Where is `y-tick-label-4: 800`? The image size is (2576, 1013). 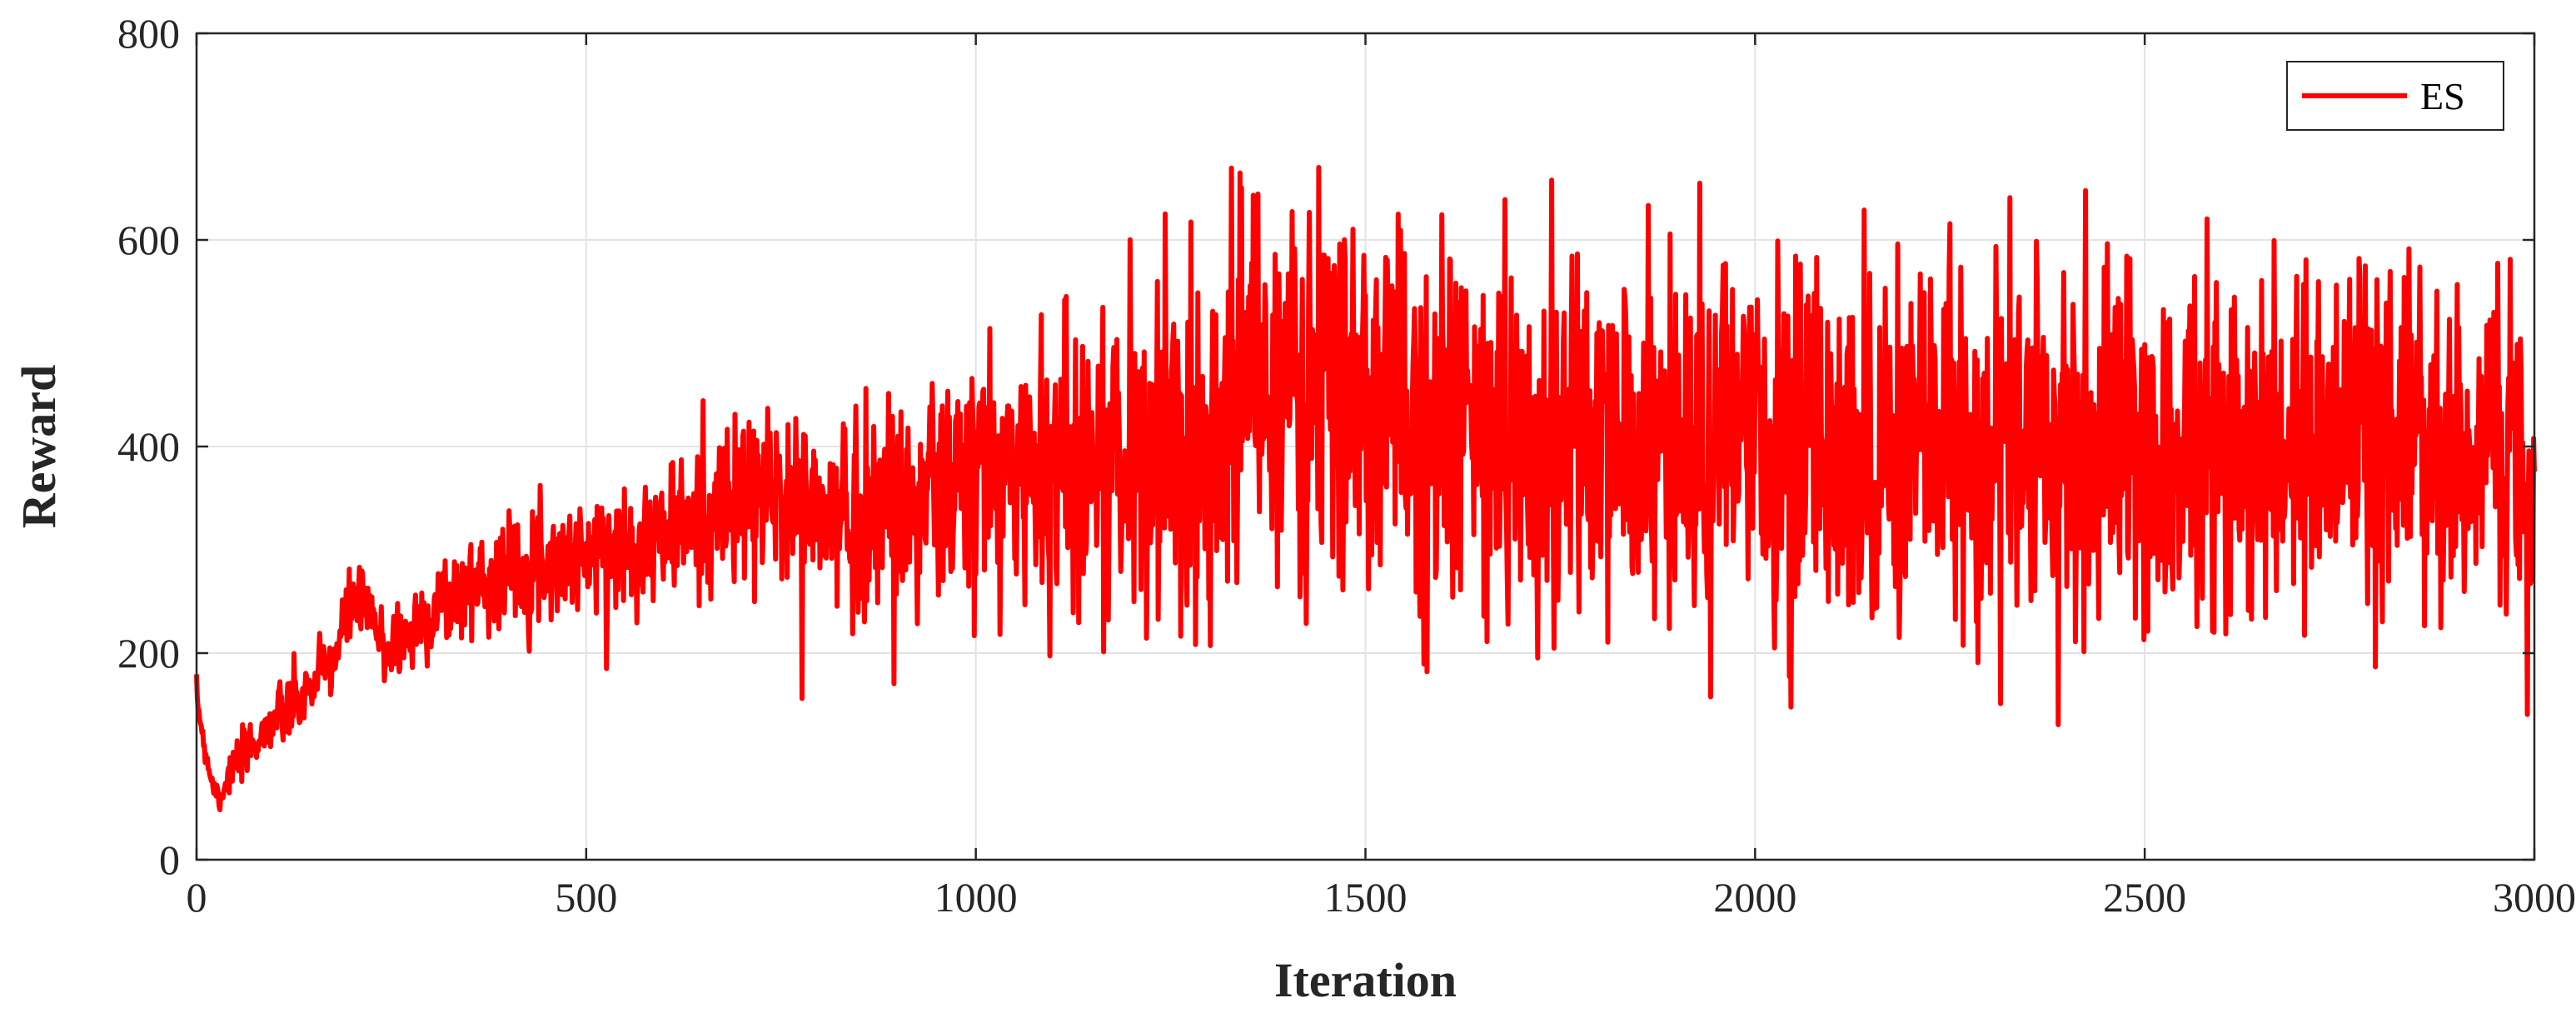 y-tick-label-4: 800 is located at coordinates (148, 33).